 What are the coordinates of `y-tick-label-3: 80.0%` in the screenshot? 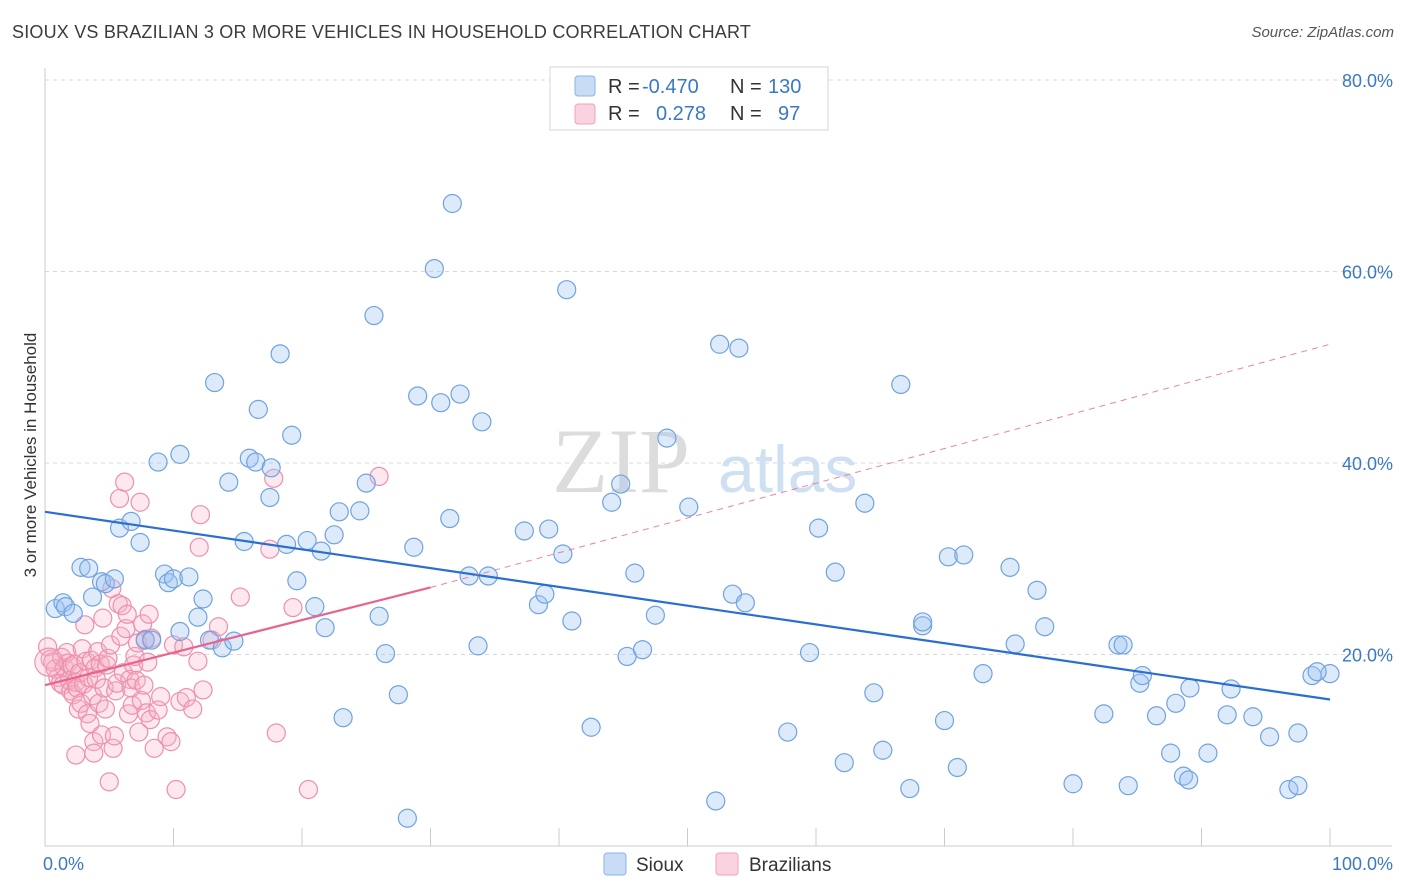 It's located at (1367, 81).